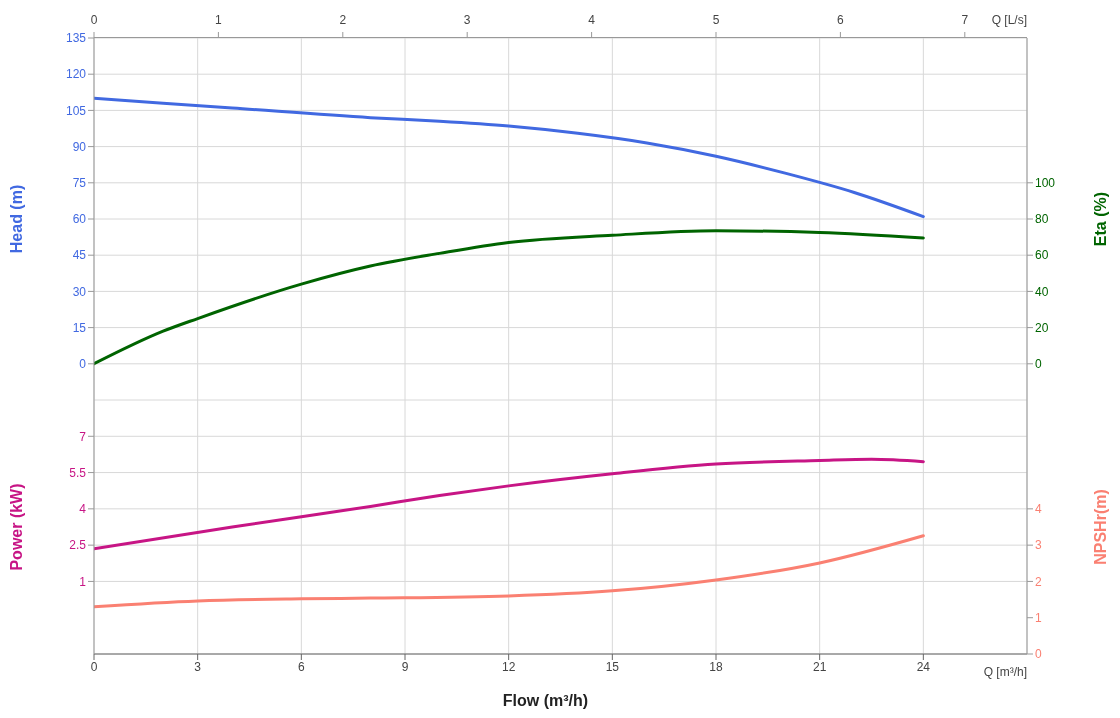 The width and height of the screenshot is (1120, 718). Describe the element at coordinates (83, 581) in the screenshot. I see `y-tick-label: 1` at that location.